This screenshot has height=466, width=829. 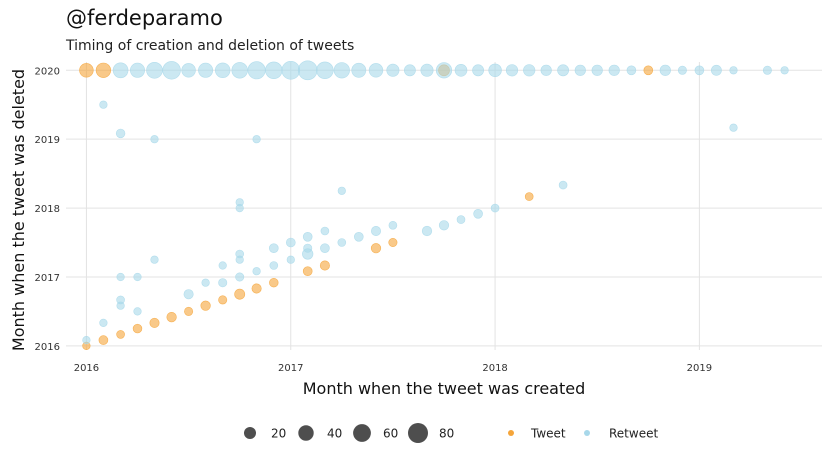 What do you see at coordinates (633, 434) in the screenshot?
I see `legend-type-label: Retweet` at bounding box center [633, 434].